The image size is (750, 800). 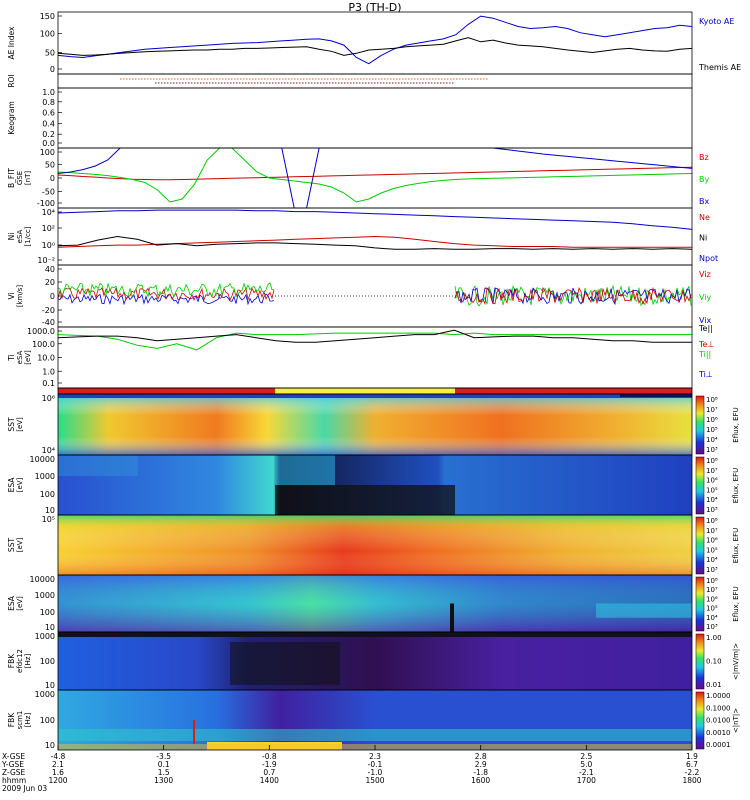 I want to click on panel-fbk_b: 1000 100 10 FBK scm1 [Hz], so click(x=349, y=720).